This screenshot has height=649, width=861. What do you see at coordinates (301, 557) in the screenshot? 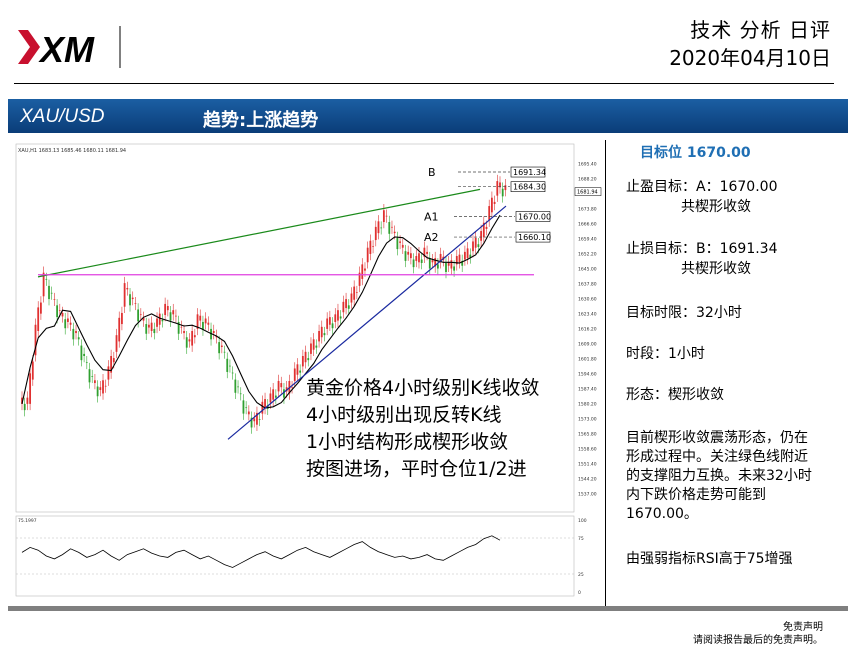
I see `rsi-indicator: 100 75 25 0 75.1997` at bounding box center [301, 557].